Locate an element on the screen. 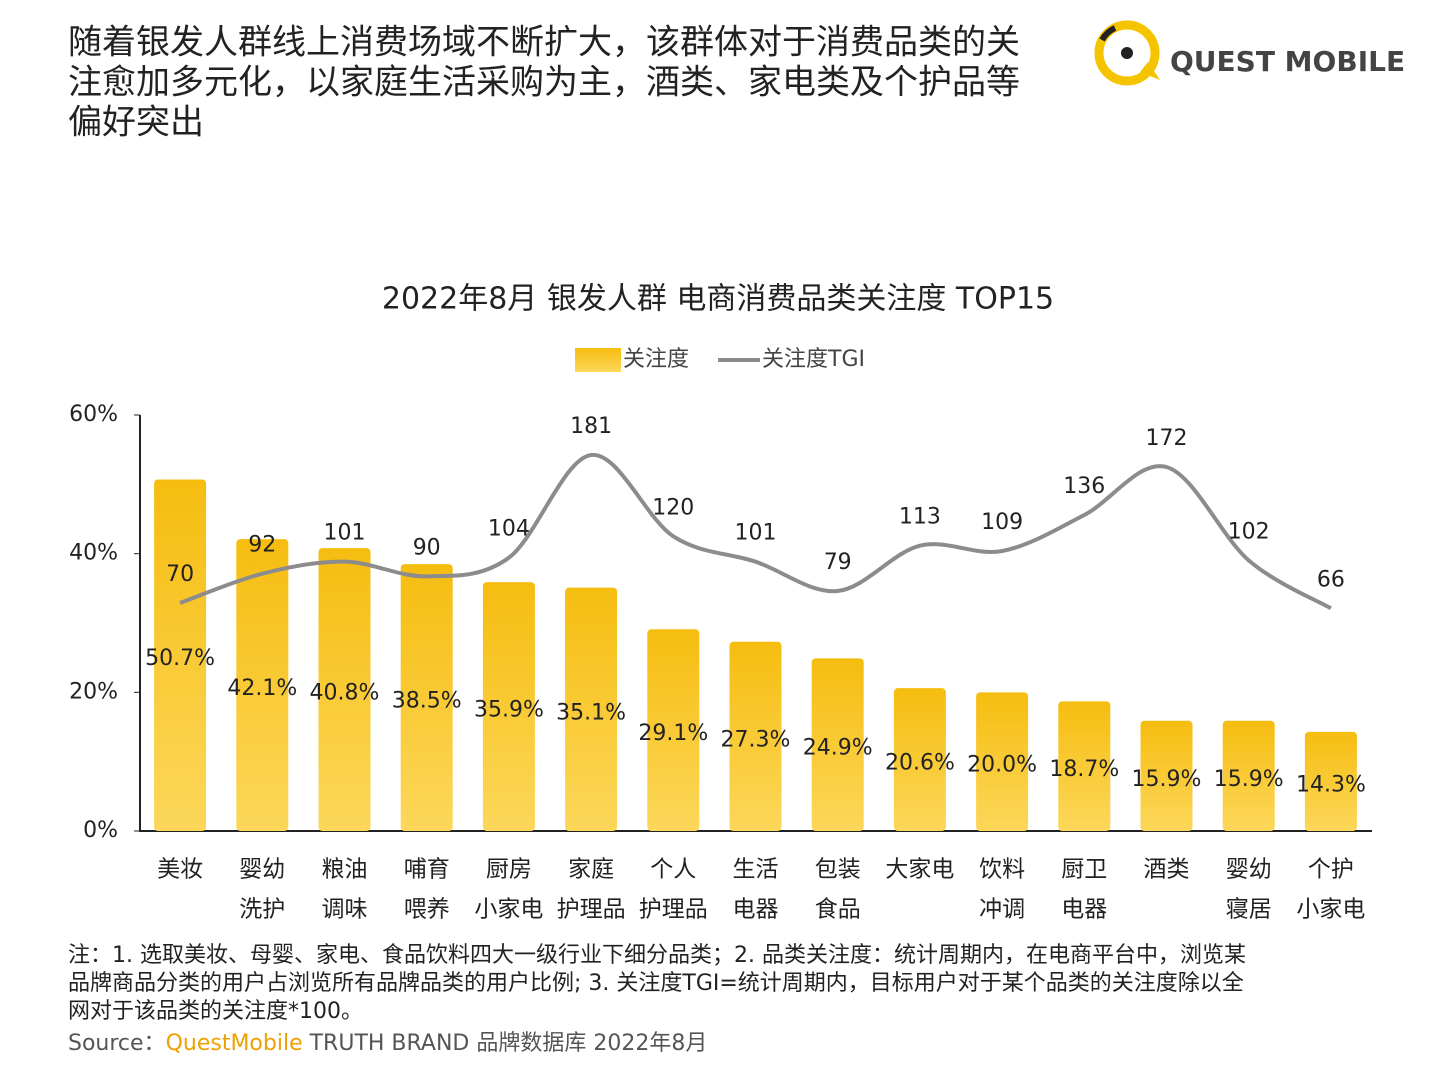 The width and height of the screenshot is (1440, 1084). x-tick-label: 大家电 is located at coordinates (919, 870).